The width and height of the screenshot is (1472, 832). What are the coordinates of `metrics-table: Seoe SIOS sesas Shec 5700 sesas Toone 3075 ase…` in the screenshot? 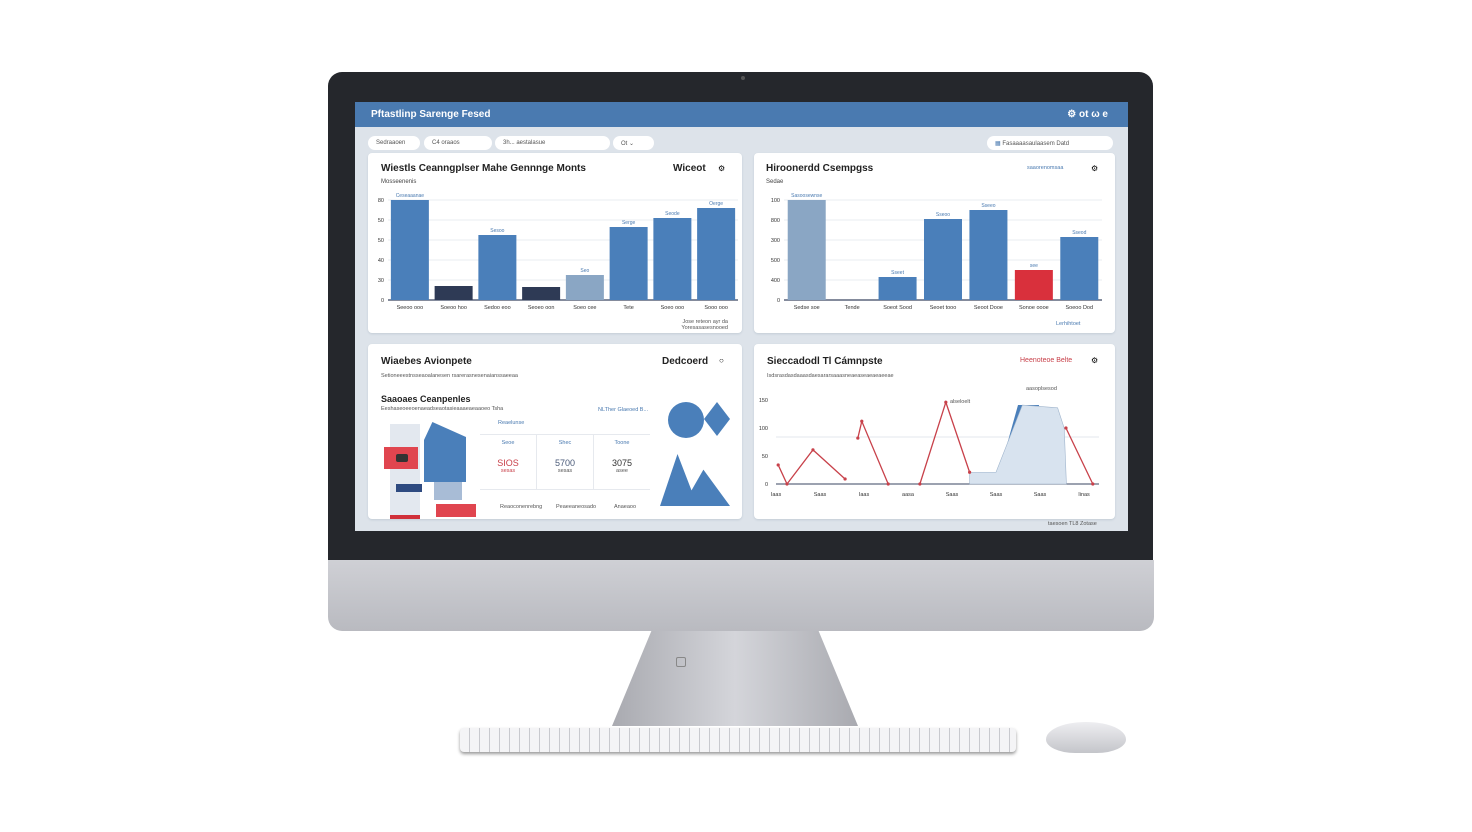 It's located at (565, 462).